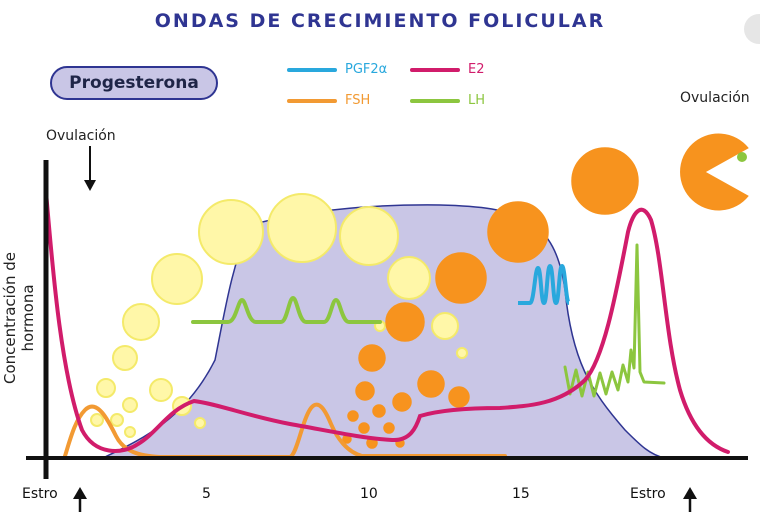 This screenshot has height=512, width=760. Describe the element at coordinates (366, 69) in the screenshot. I see `legend-label-pgf2a: PGF2α` at that location.